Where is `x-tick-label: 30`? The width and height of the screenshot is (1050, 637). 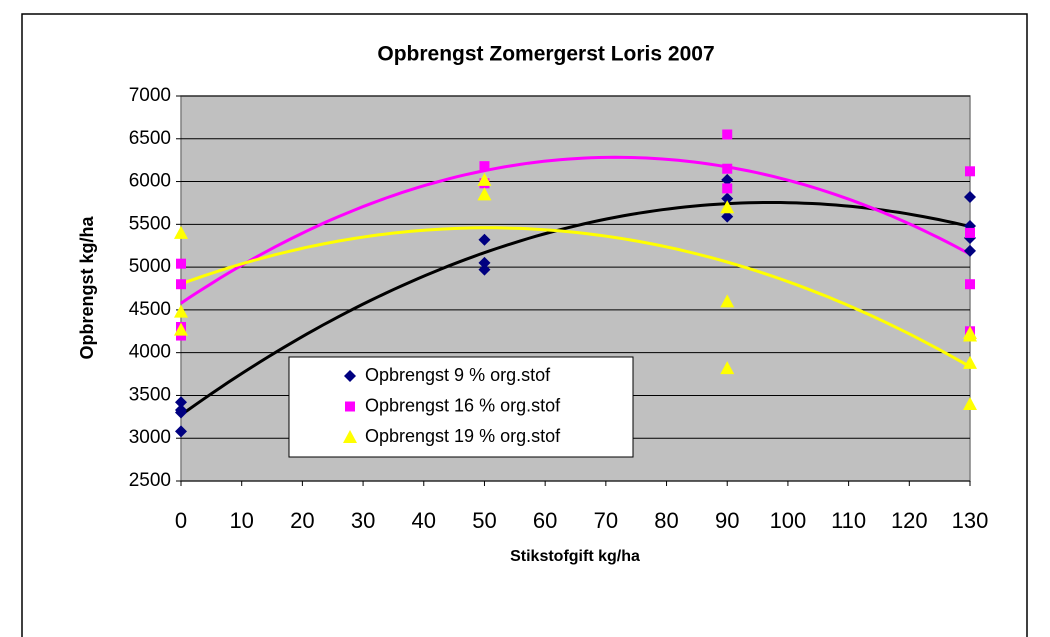 x-tick-label: 30 is located at coordinates (363, 520).